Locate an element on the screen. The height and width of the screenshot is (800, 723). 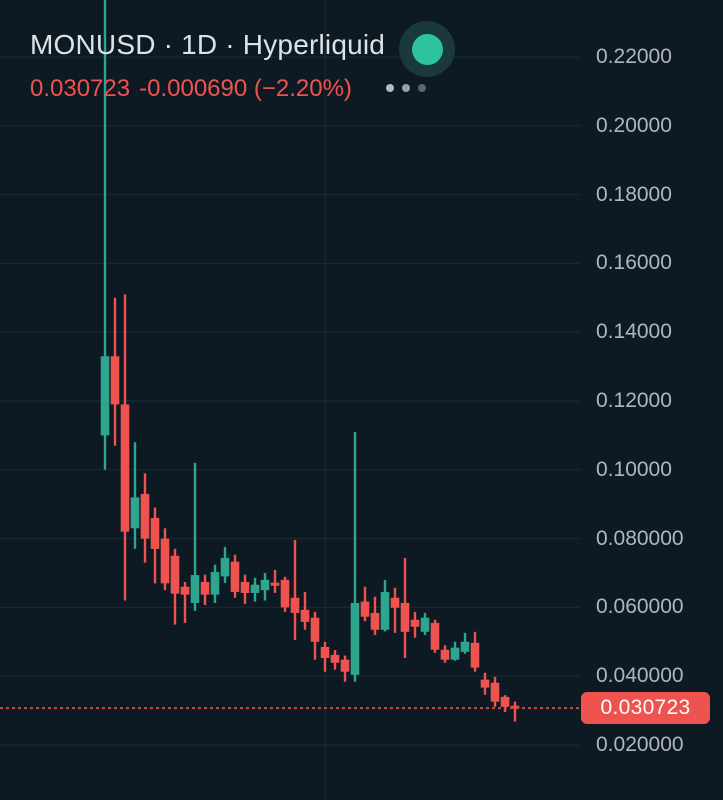
more-options-icon is located at coordinates (406, 88).